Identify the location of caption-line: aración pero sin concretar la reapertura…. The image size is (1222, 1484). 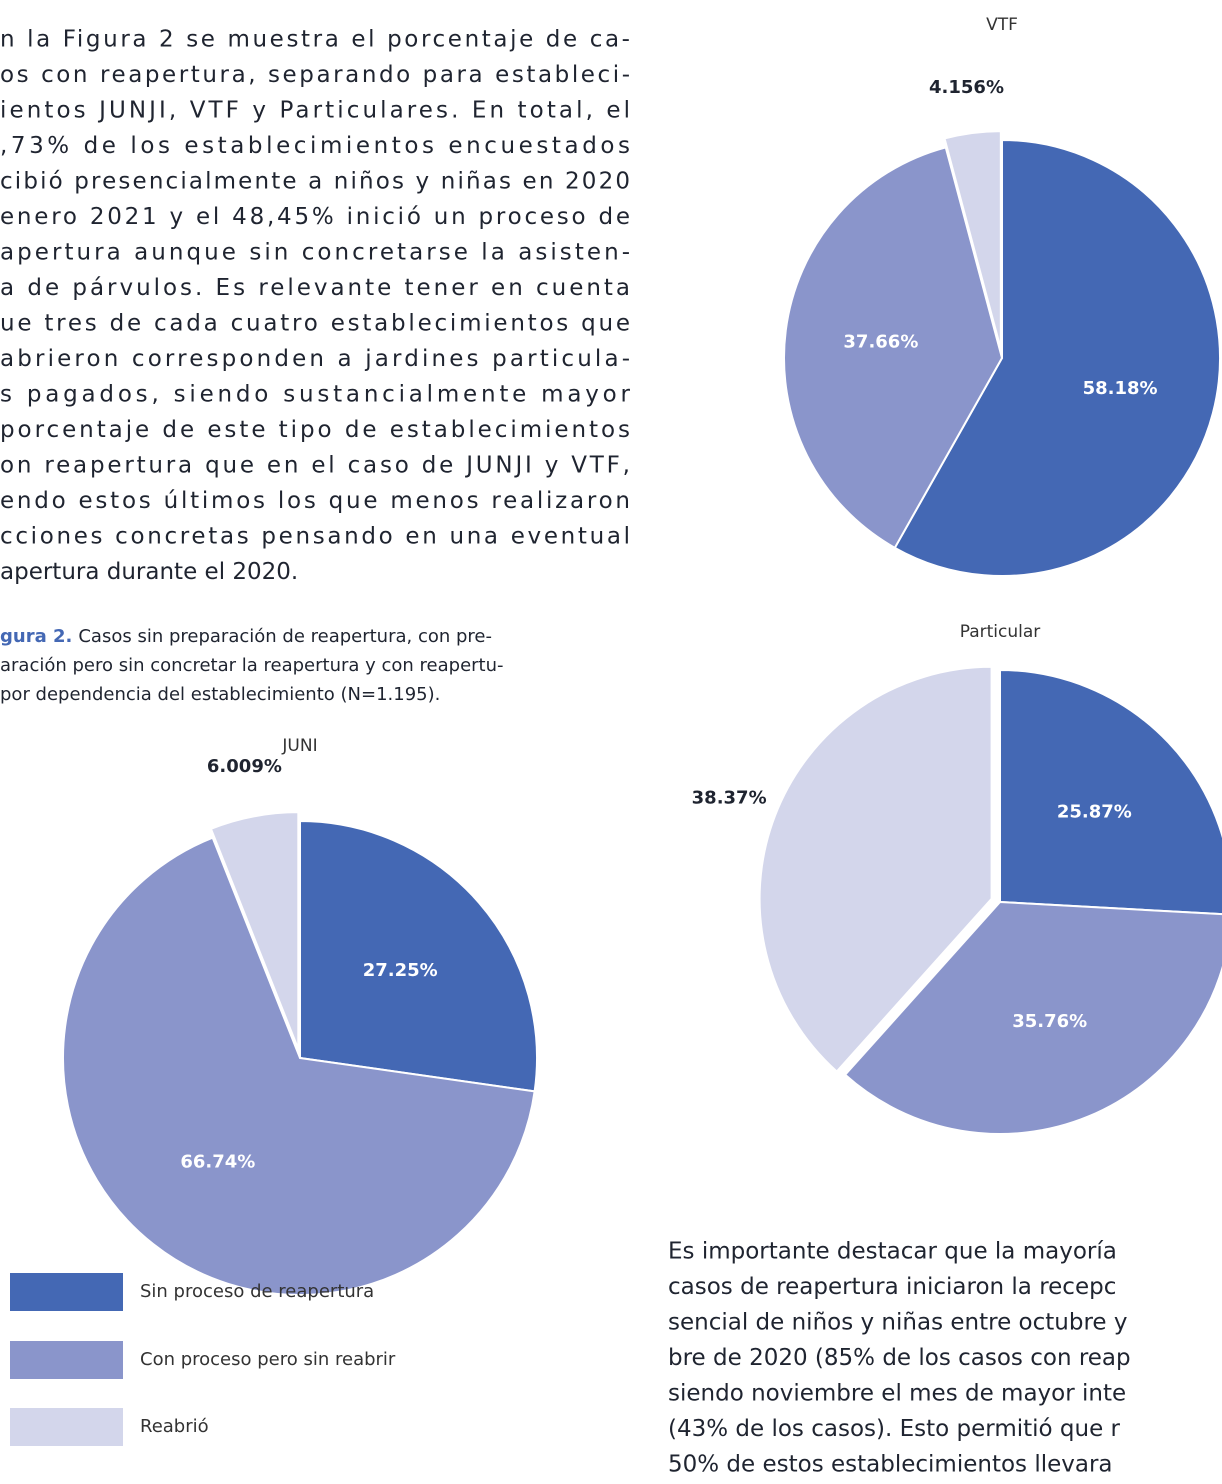
(252, 665).